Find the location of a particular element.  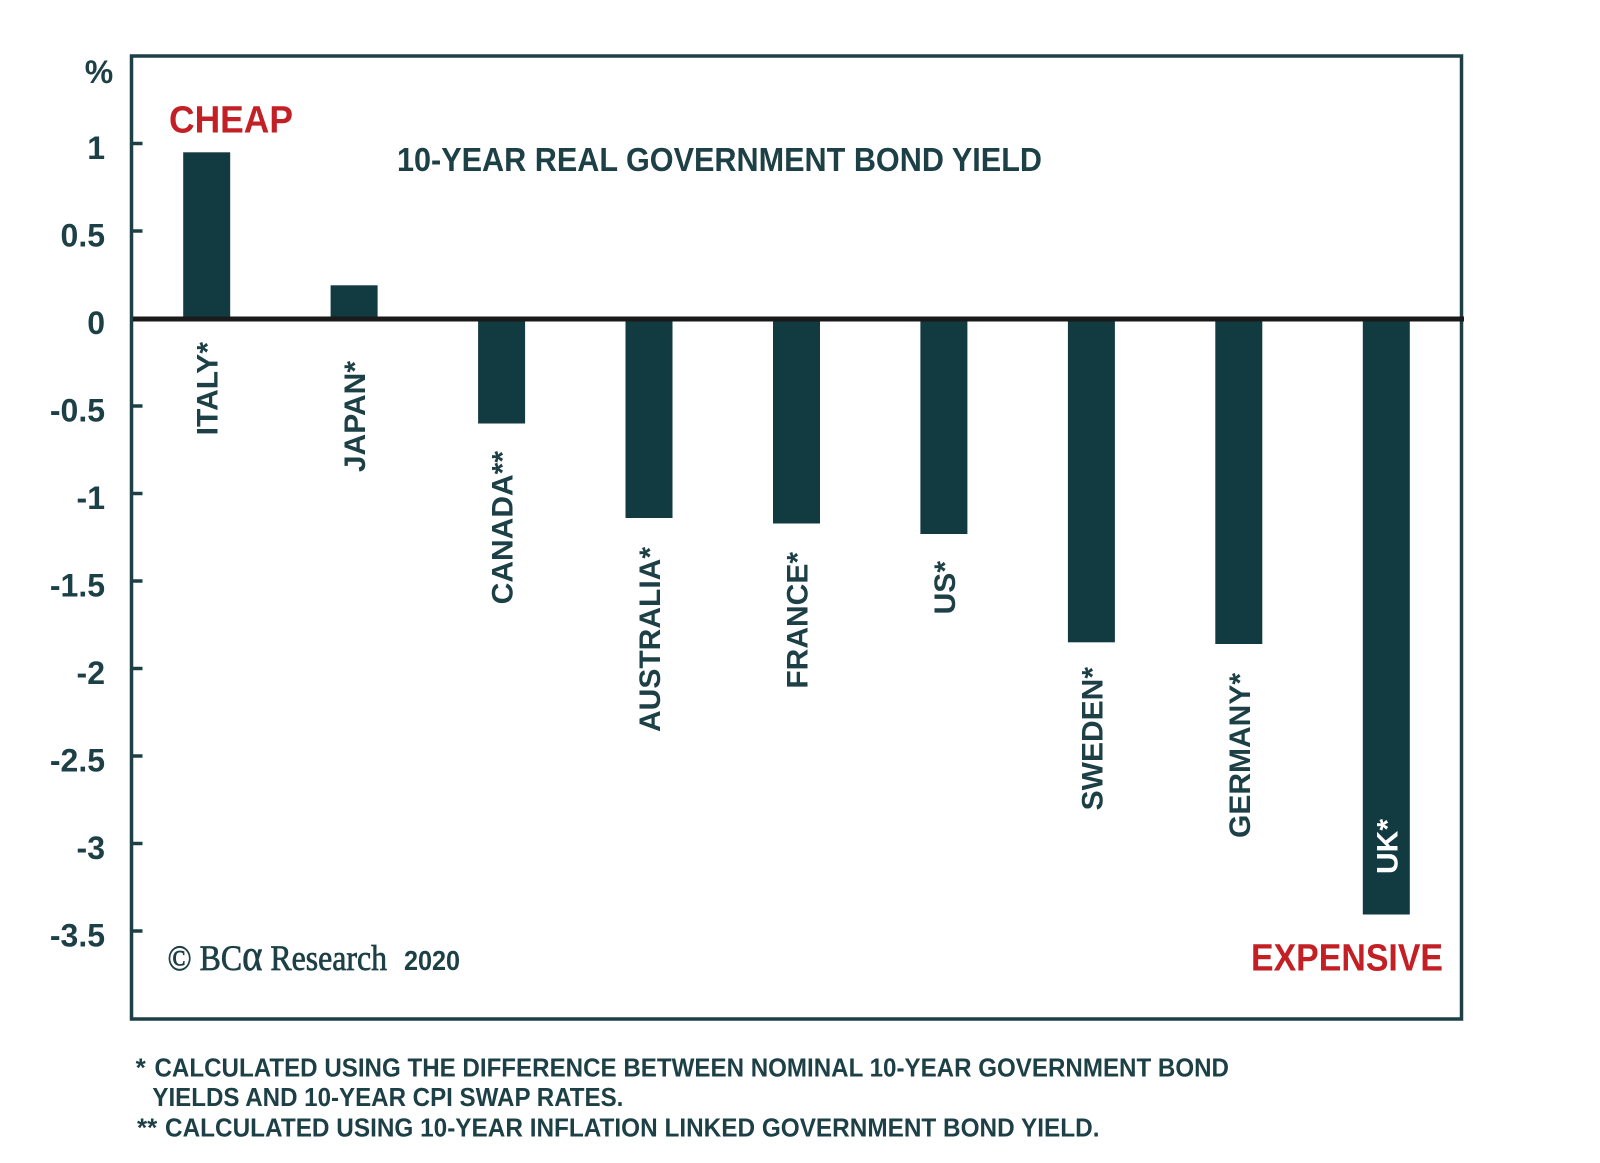

svg-text: CANADA** is located at coordinates (503, 528).